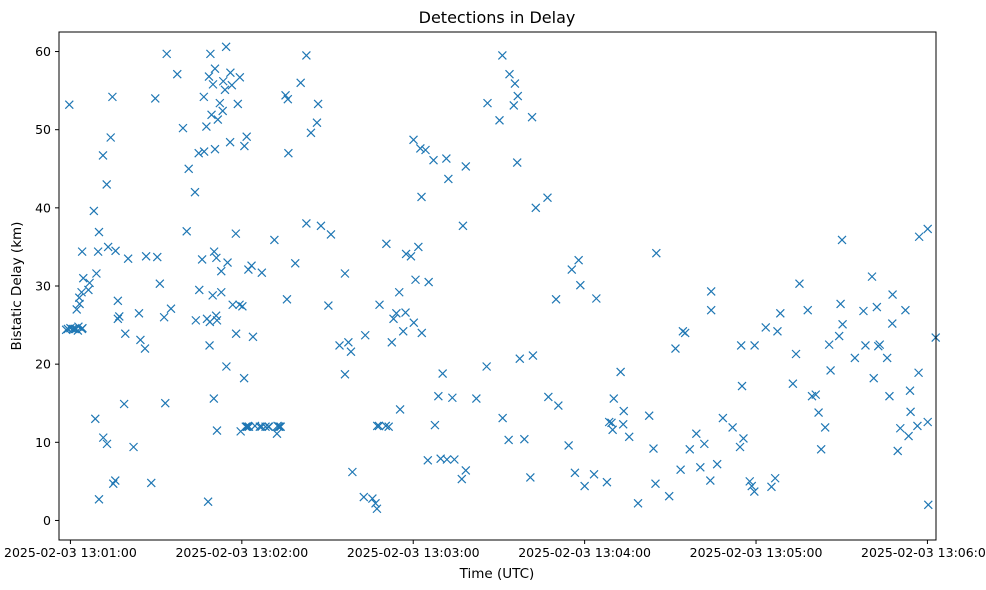  I want to click on y-axis-title: Bistatic Delay (km), so click(17, 286).